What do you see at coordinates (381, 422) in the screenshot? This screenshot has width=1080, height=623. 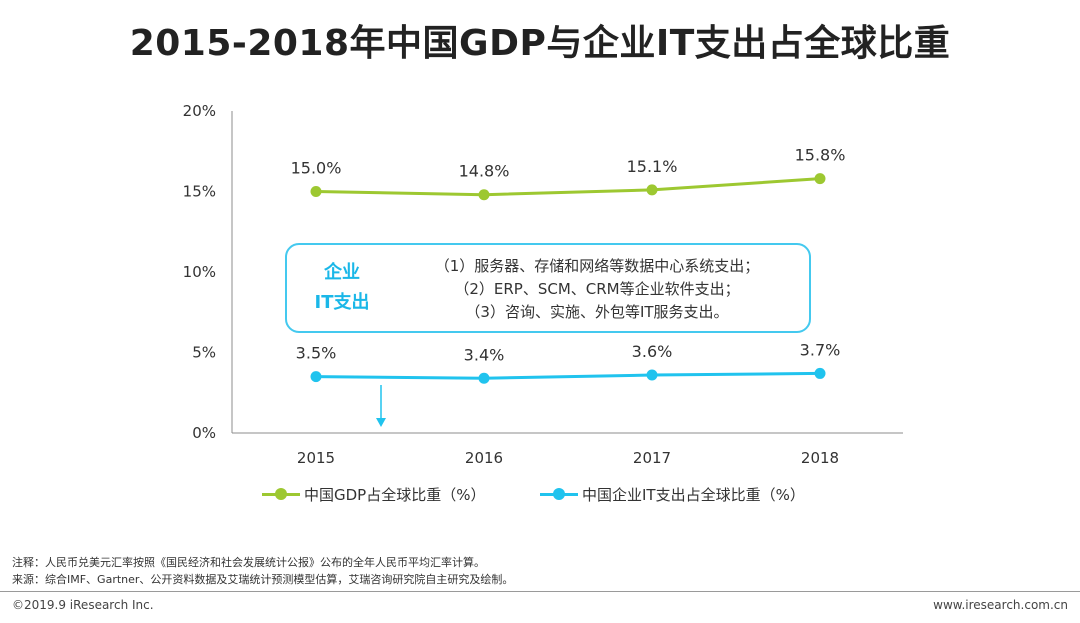 I see `annotation-arrow-head` at bounding box center [381, 422].